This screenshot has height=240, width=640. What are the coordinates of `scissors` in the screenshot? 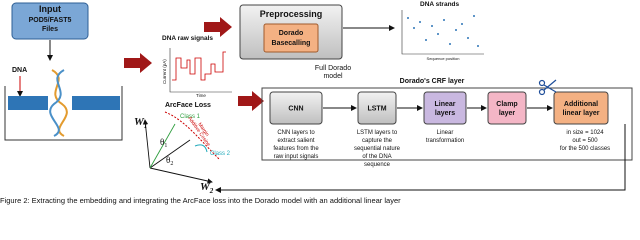 It's located at (547, 87).